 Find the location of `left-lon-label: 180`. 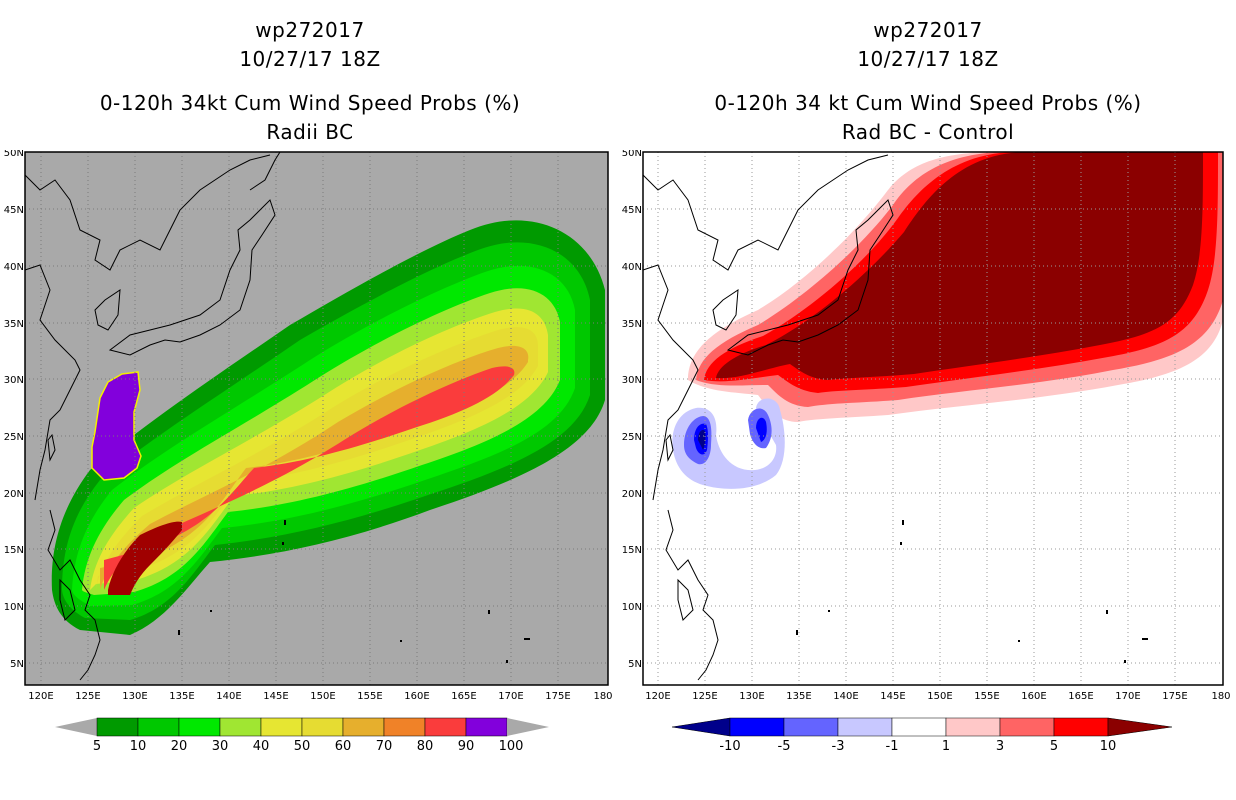

left-lon-label: 180 is located at coordinates (602, 696).